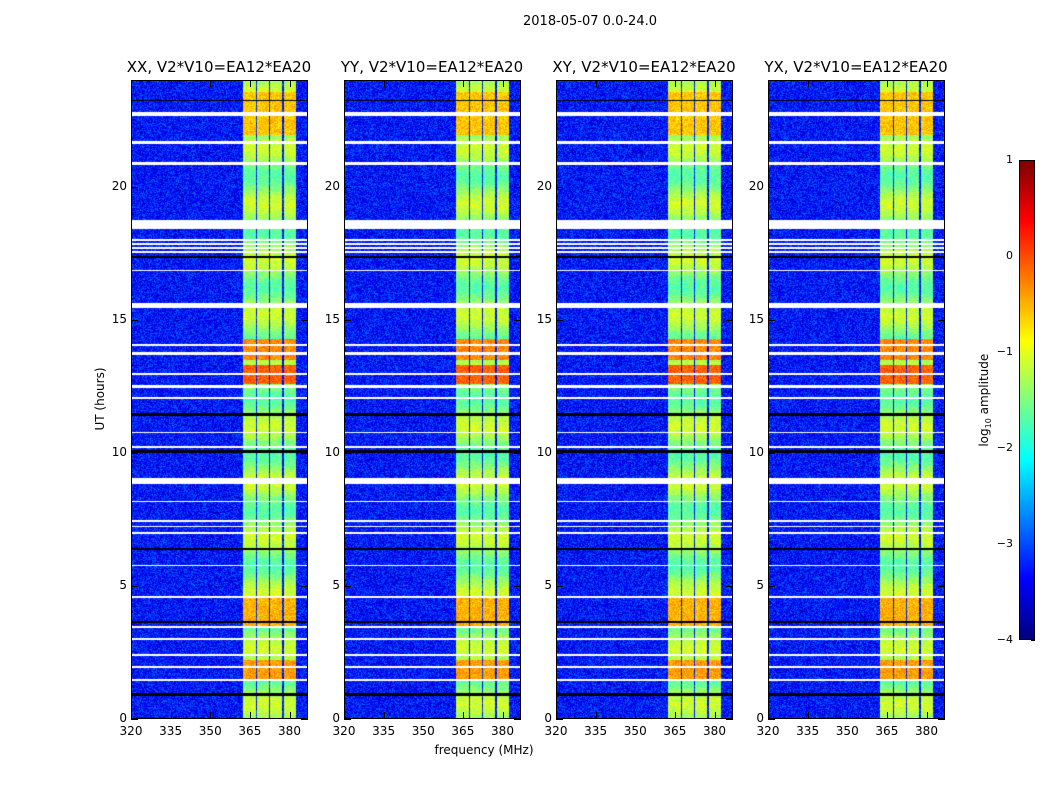  What do you see at coordinates (1009, 159) in the screenshot?
I see `colorbar-tick-label: 1` at bounding box center [1009, 159].